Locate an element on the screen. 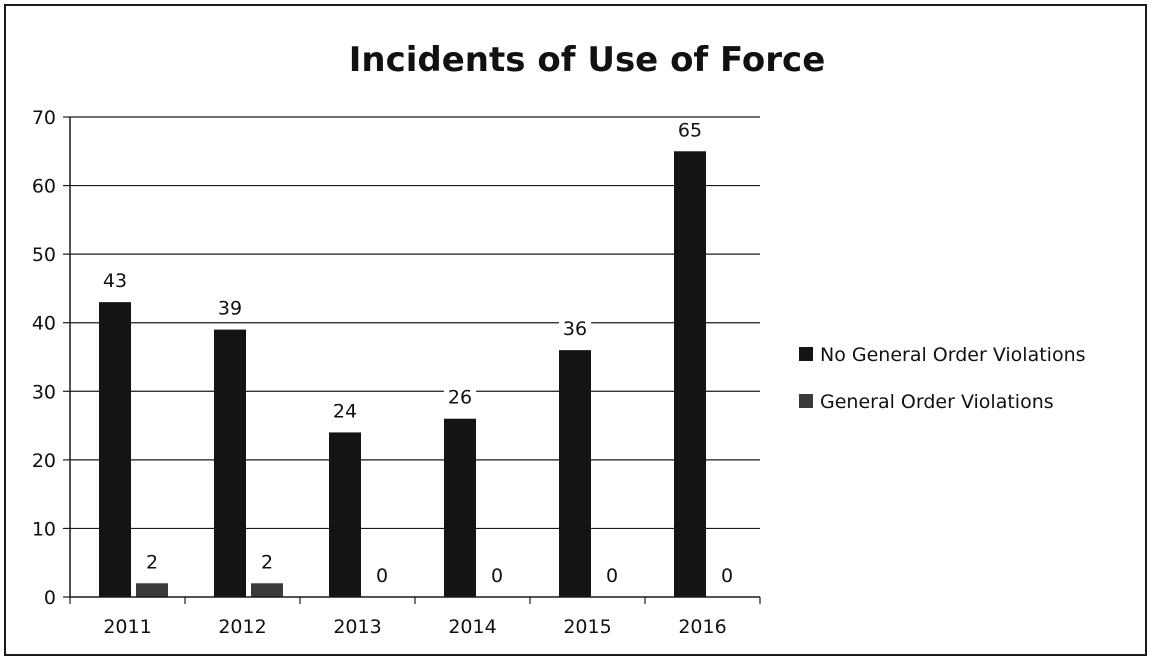 This screenshot has height=661, width=1152. x-tick-label-2013: 2013 is located at coordinates (357, 627).